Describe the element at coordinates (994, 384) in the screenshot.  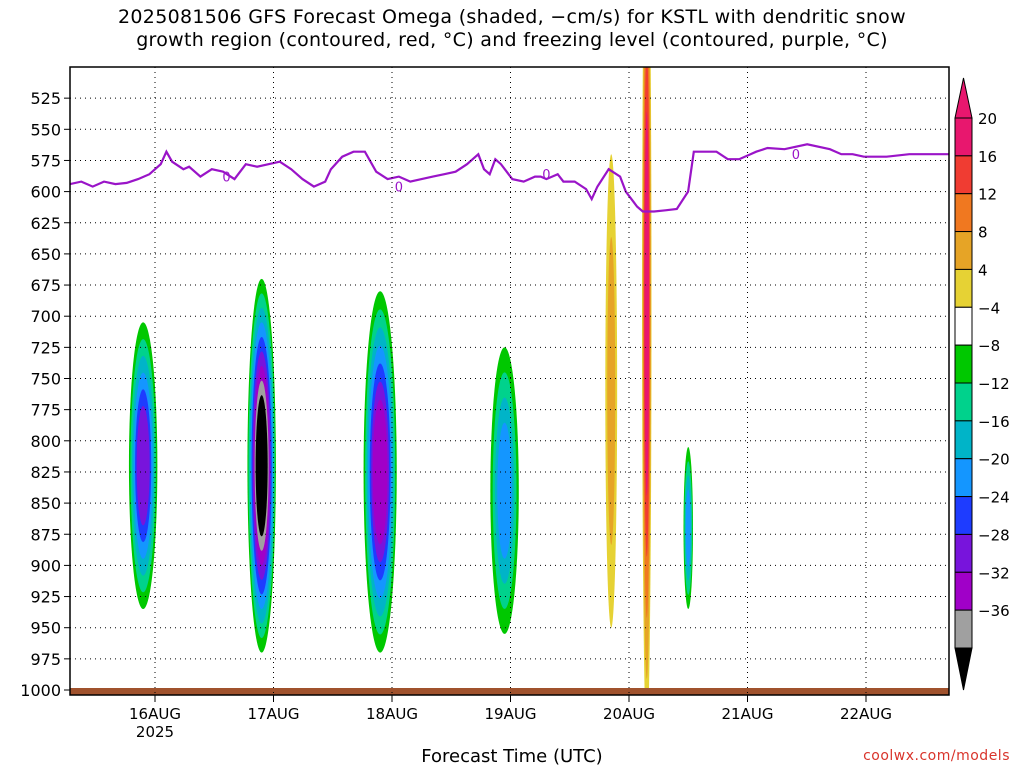
I see `colorbar-label-7: −12` at that location.